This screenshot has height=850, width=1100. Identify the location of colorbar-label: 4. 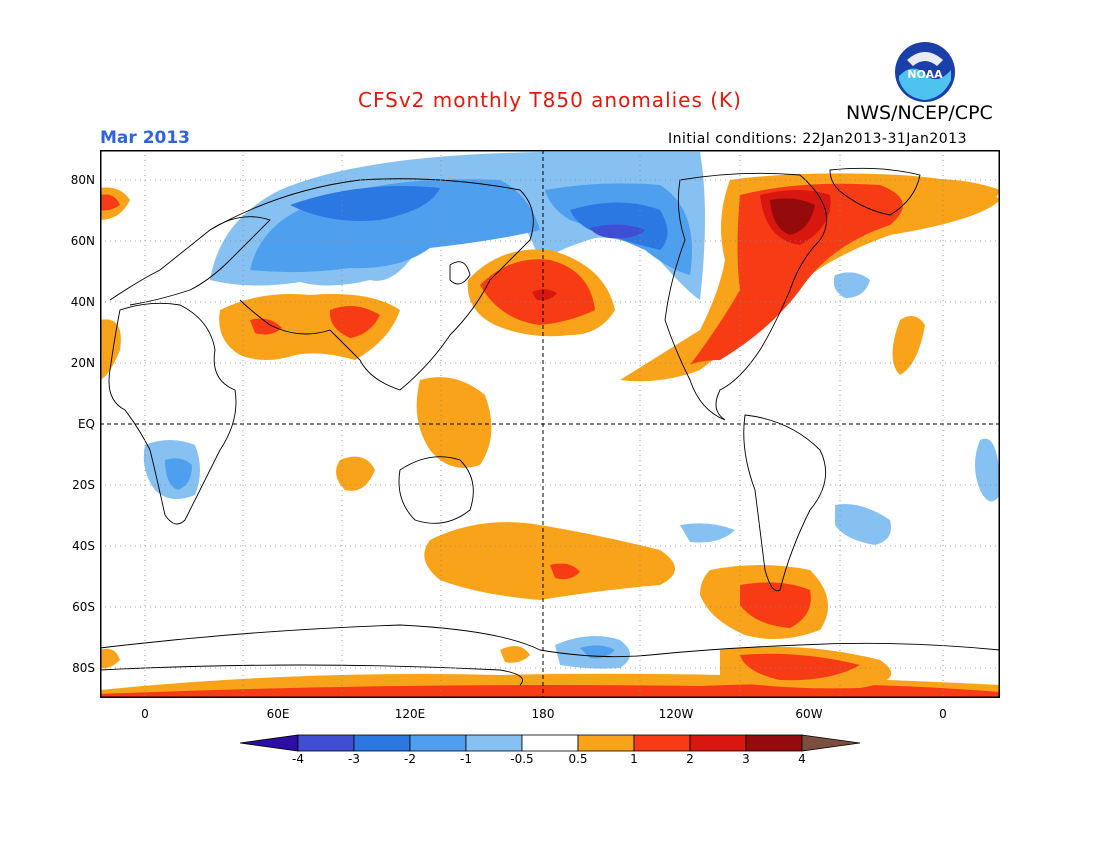
(802, 759).